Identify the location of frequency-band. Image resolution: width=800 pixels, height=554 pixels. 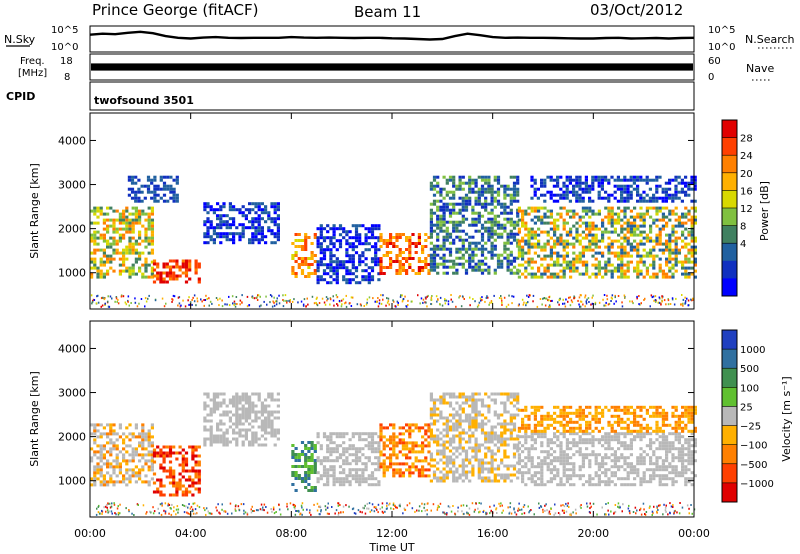
(392, 67).